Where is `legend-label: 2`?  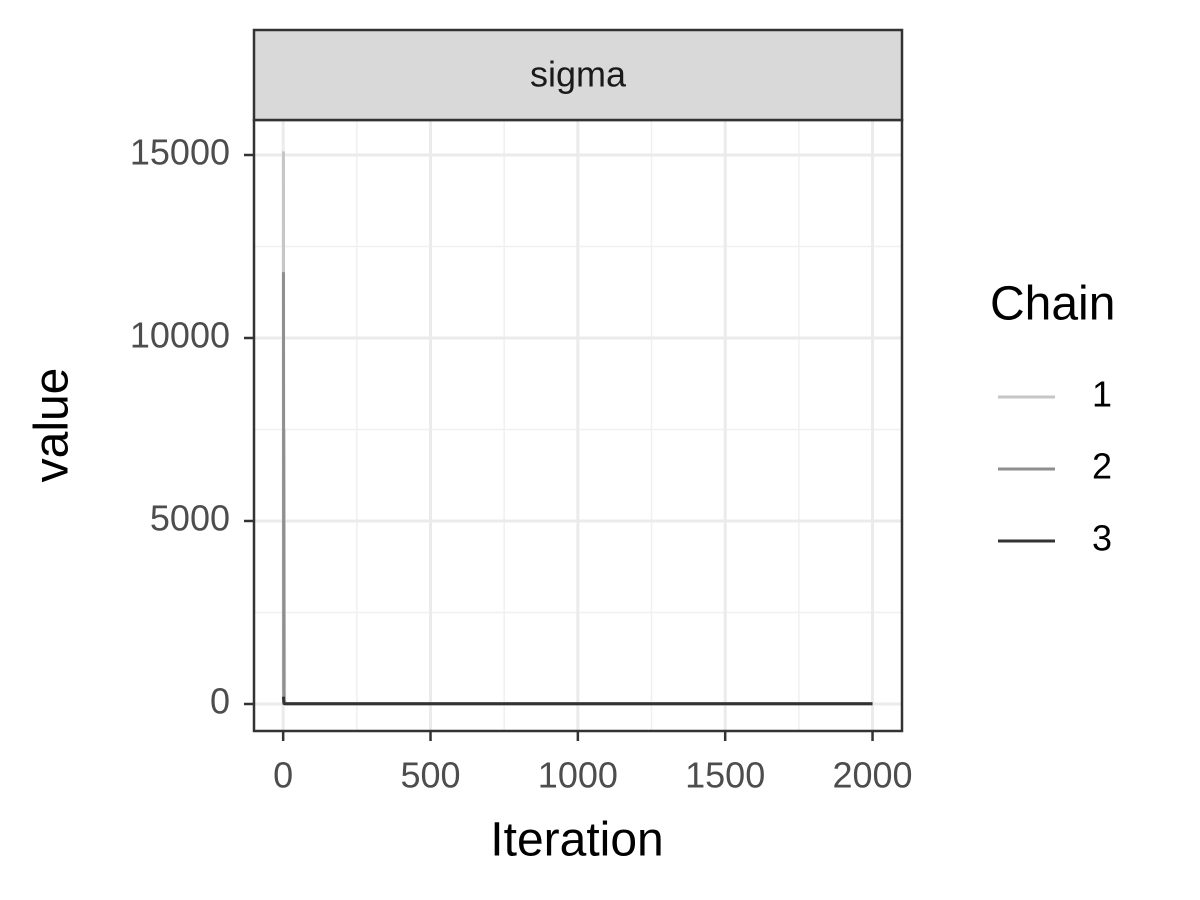
legend-label: 2 is located at coordinates (1102, 466).